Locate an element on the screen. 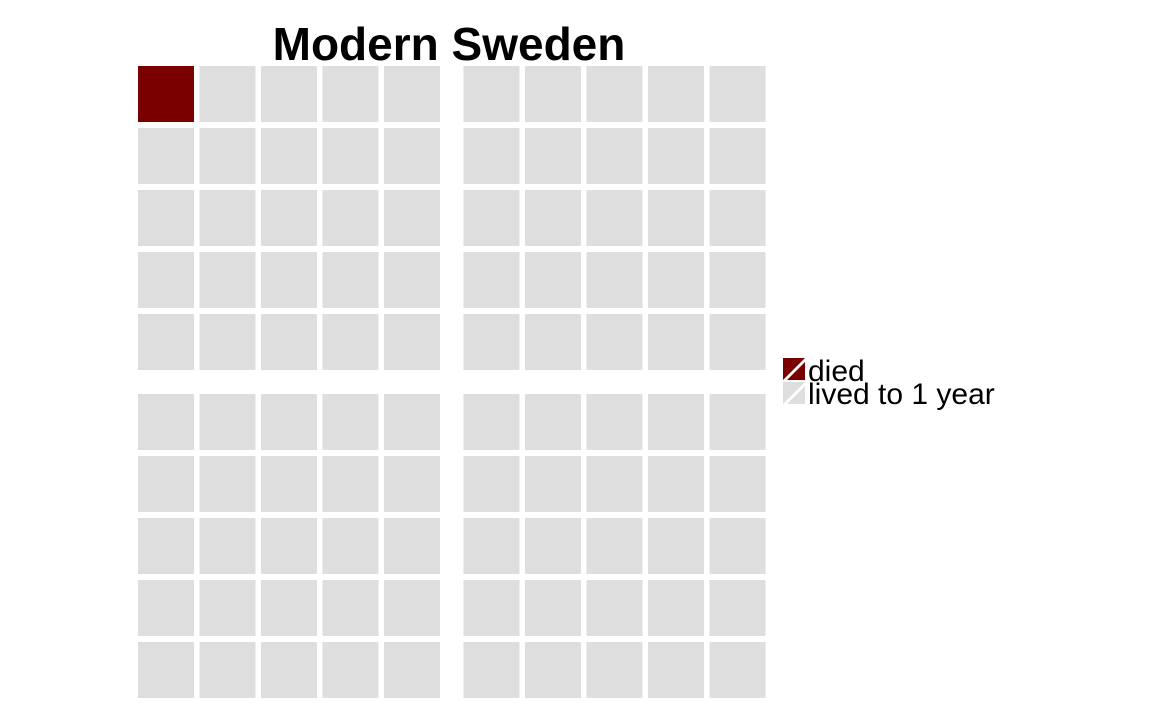 This screenshot has height=720, width=1152. legend-item-lived: lived to 1 year is located at coordinates (889, 394).